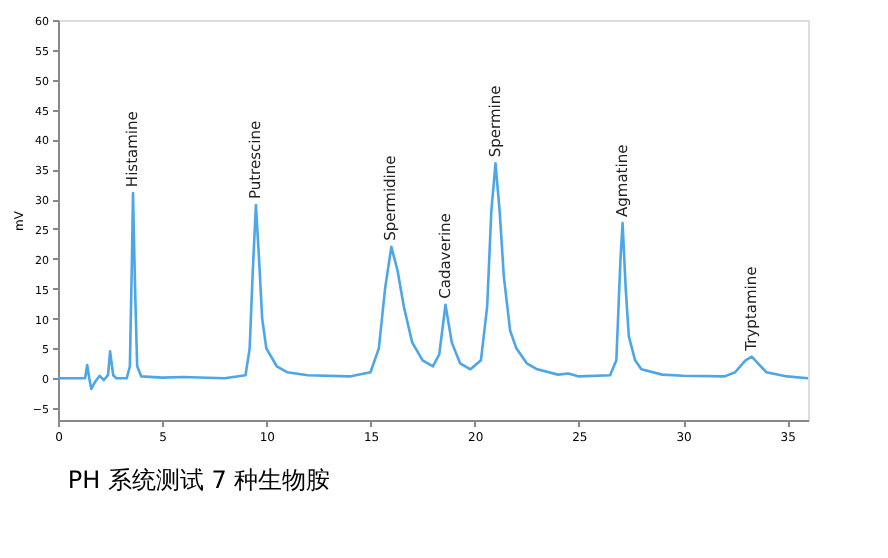  Describe the element at coordinates (199, 480) in the screenshot. I see `text: PH 系统测试 7 种生物胺` at that location.